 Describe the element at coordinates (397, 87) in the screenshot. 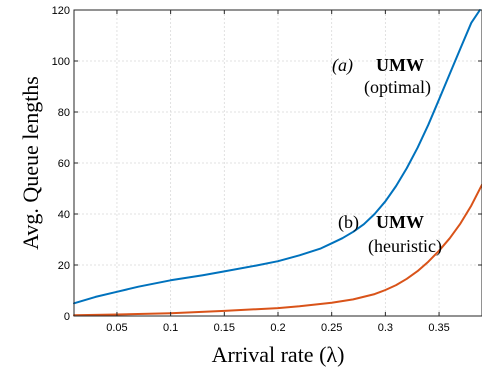

I see `annotation-a-variant: (optimal)` at that location.